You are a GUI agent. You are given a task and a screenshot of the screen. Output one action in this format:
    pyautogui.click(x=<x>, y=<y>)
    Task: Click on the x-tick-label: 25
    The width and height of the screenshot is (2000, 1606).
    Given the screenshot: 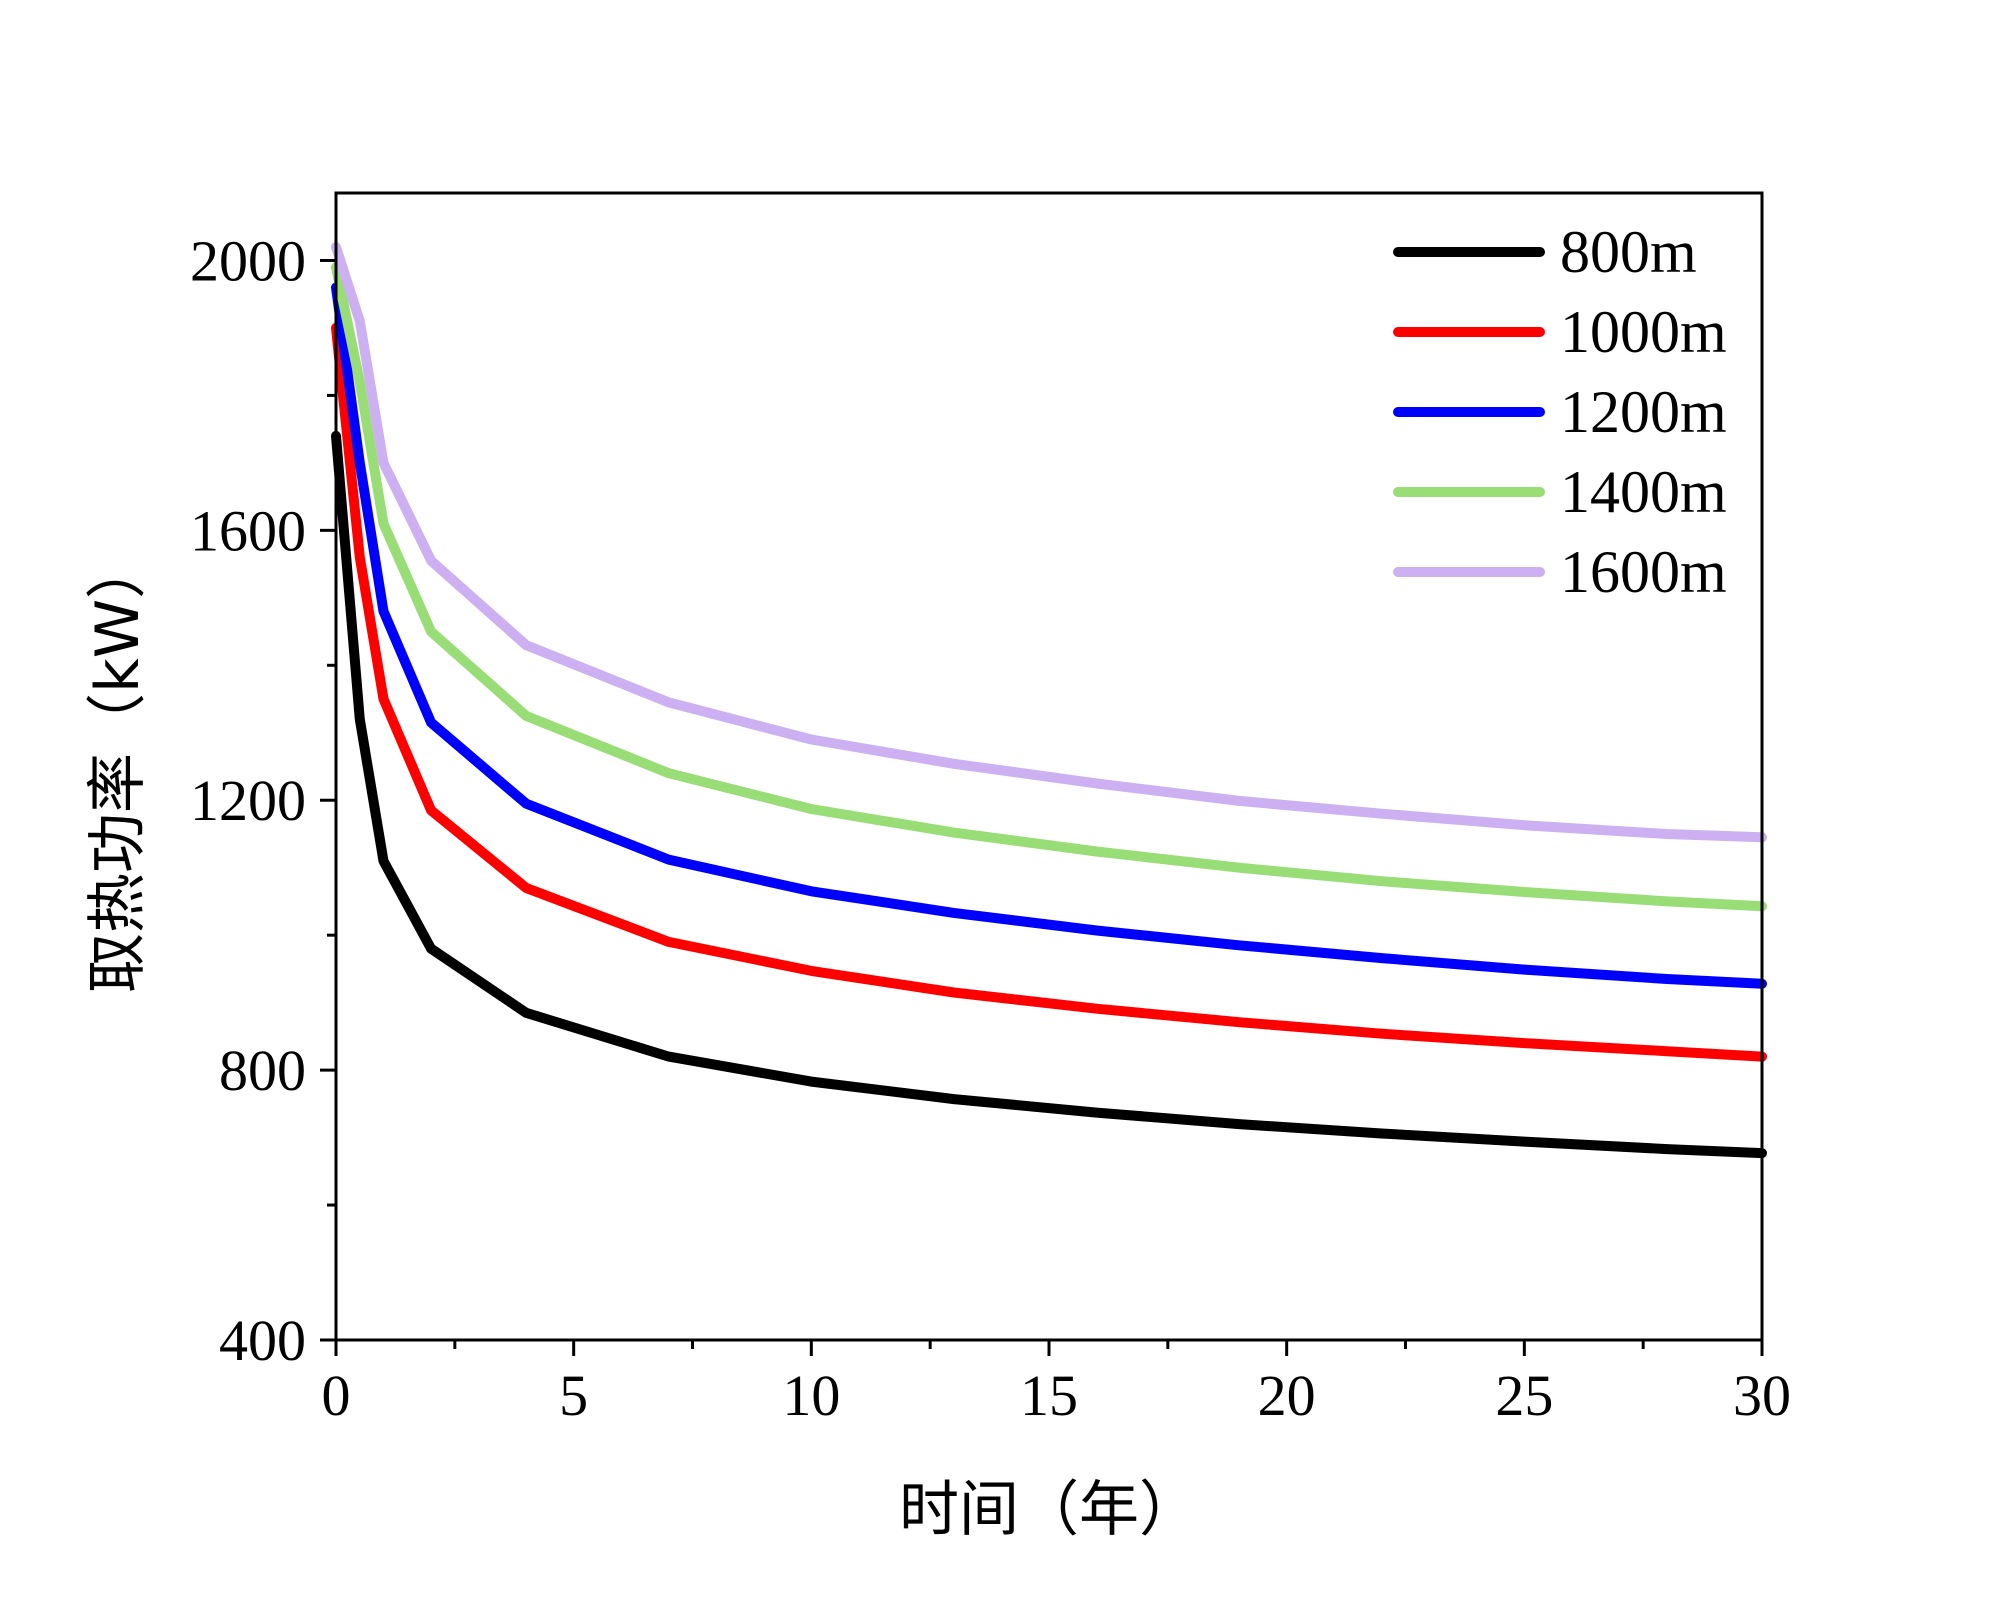 What is the action you would take?
    pyautogui.click(x=1524, y=1395)
    